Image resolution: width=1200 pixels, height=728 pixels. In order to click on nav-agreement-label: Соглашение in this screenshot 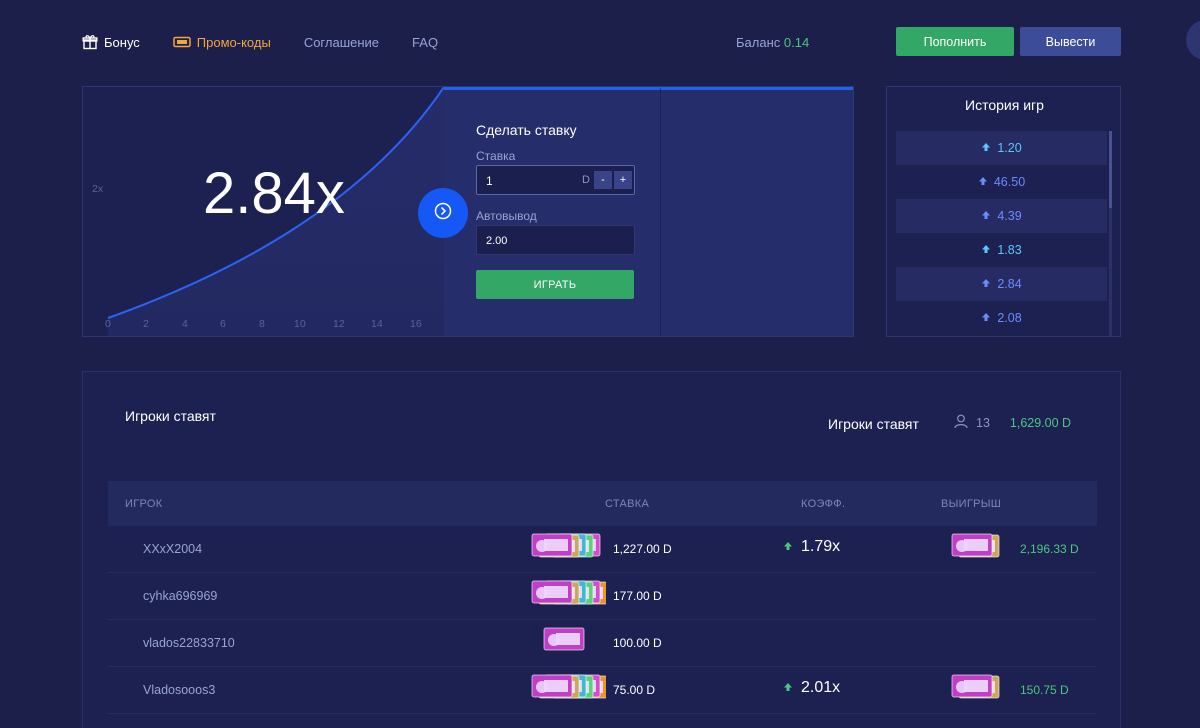, I will do `click(341, 42)`.